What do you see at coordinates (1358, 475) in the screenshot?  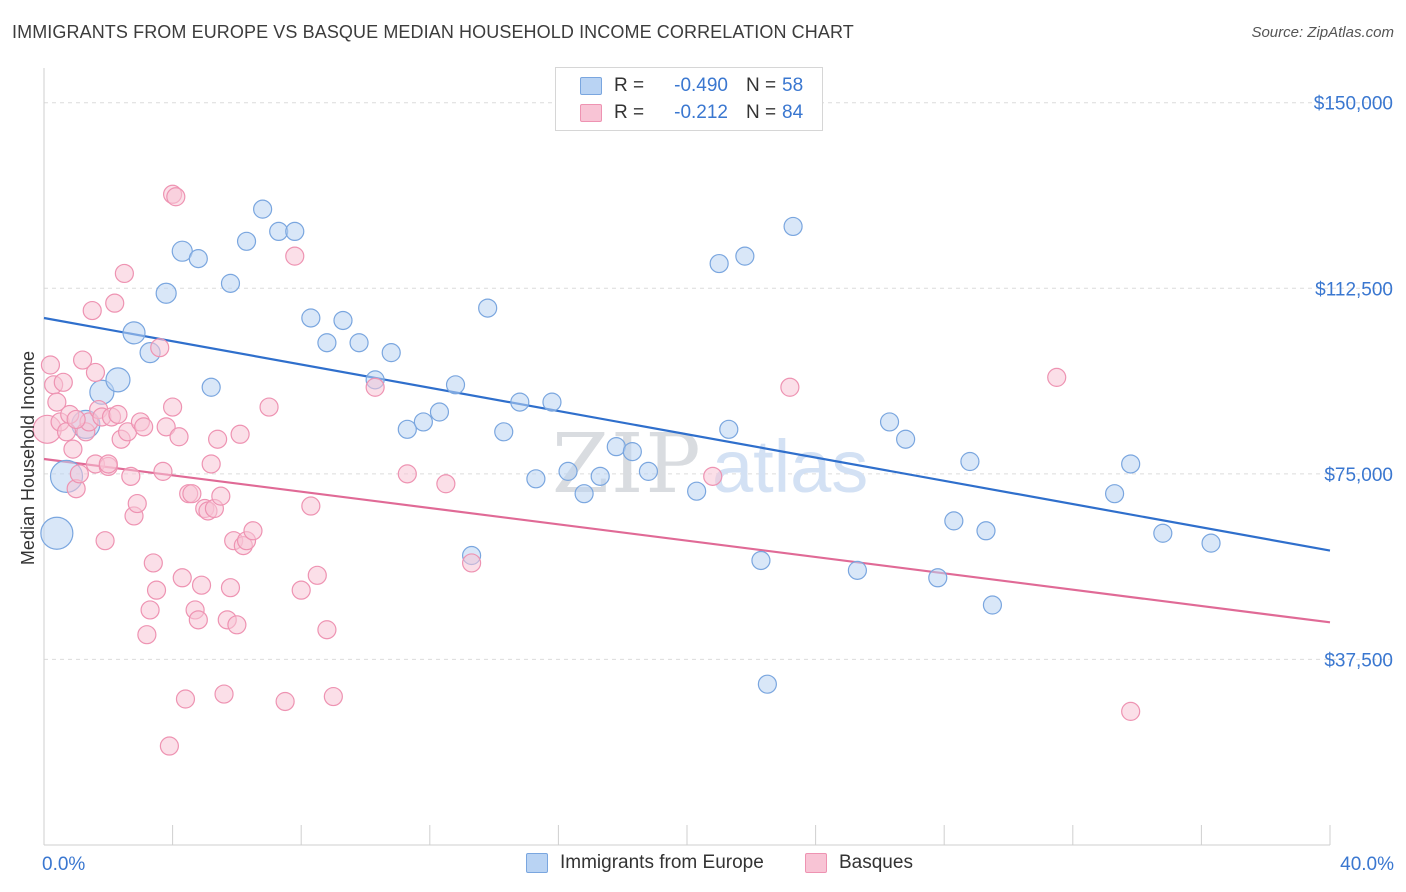 I see `y-tick-label-1: $75,000` at bounding box center [1358, 475].